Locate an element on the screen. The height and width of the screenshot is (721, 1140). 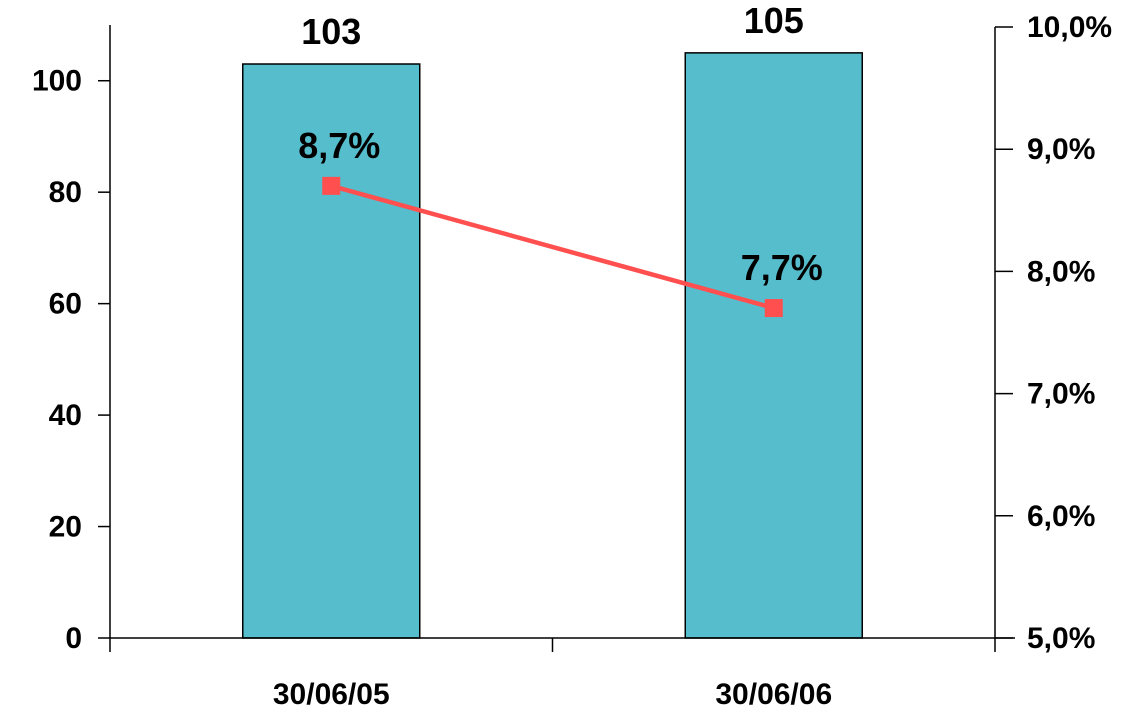
line-value-label: 8,7% is located at coordinates (339, 145).